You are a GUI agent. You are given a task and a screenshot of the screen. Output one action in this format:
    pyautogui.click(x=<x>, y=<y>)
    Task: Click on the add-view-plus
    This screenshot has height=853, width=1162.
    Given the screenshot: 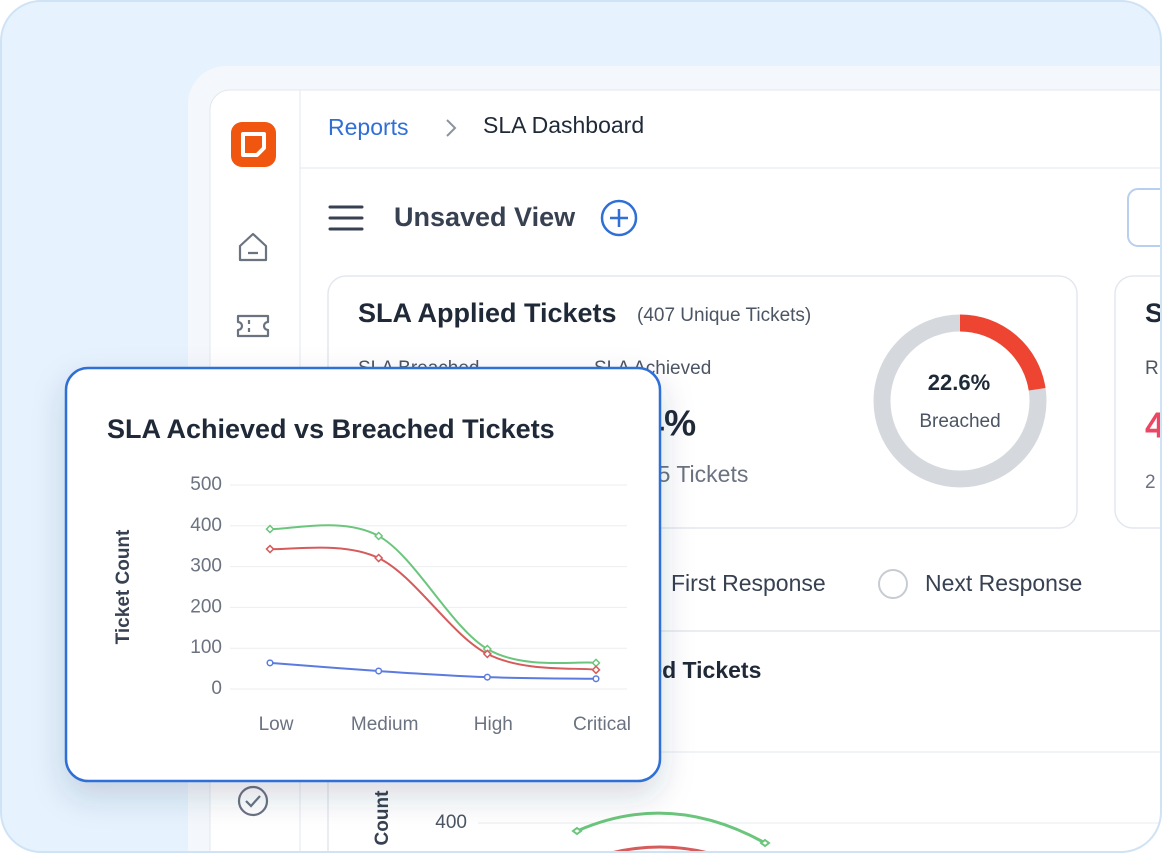 What is the action you would take?
    pyautogui.click(x=619, y=218)
    